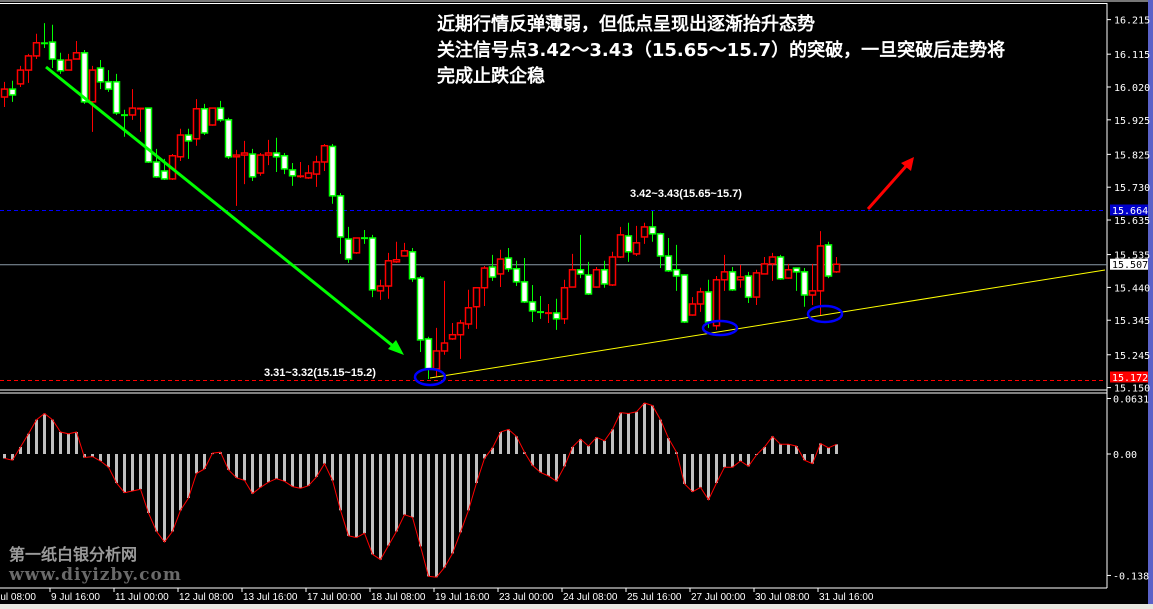 The image size is (1153, 609). Describe the element at coordinates (526, 597) in the screenshot. I see `time-tick-label: 23 Jul 00:00` at that location.